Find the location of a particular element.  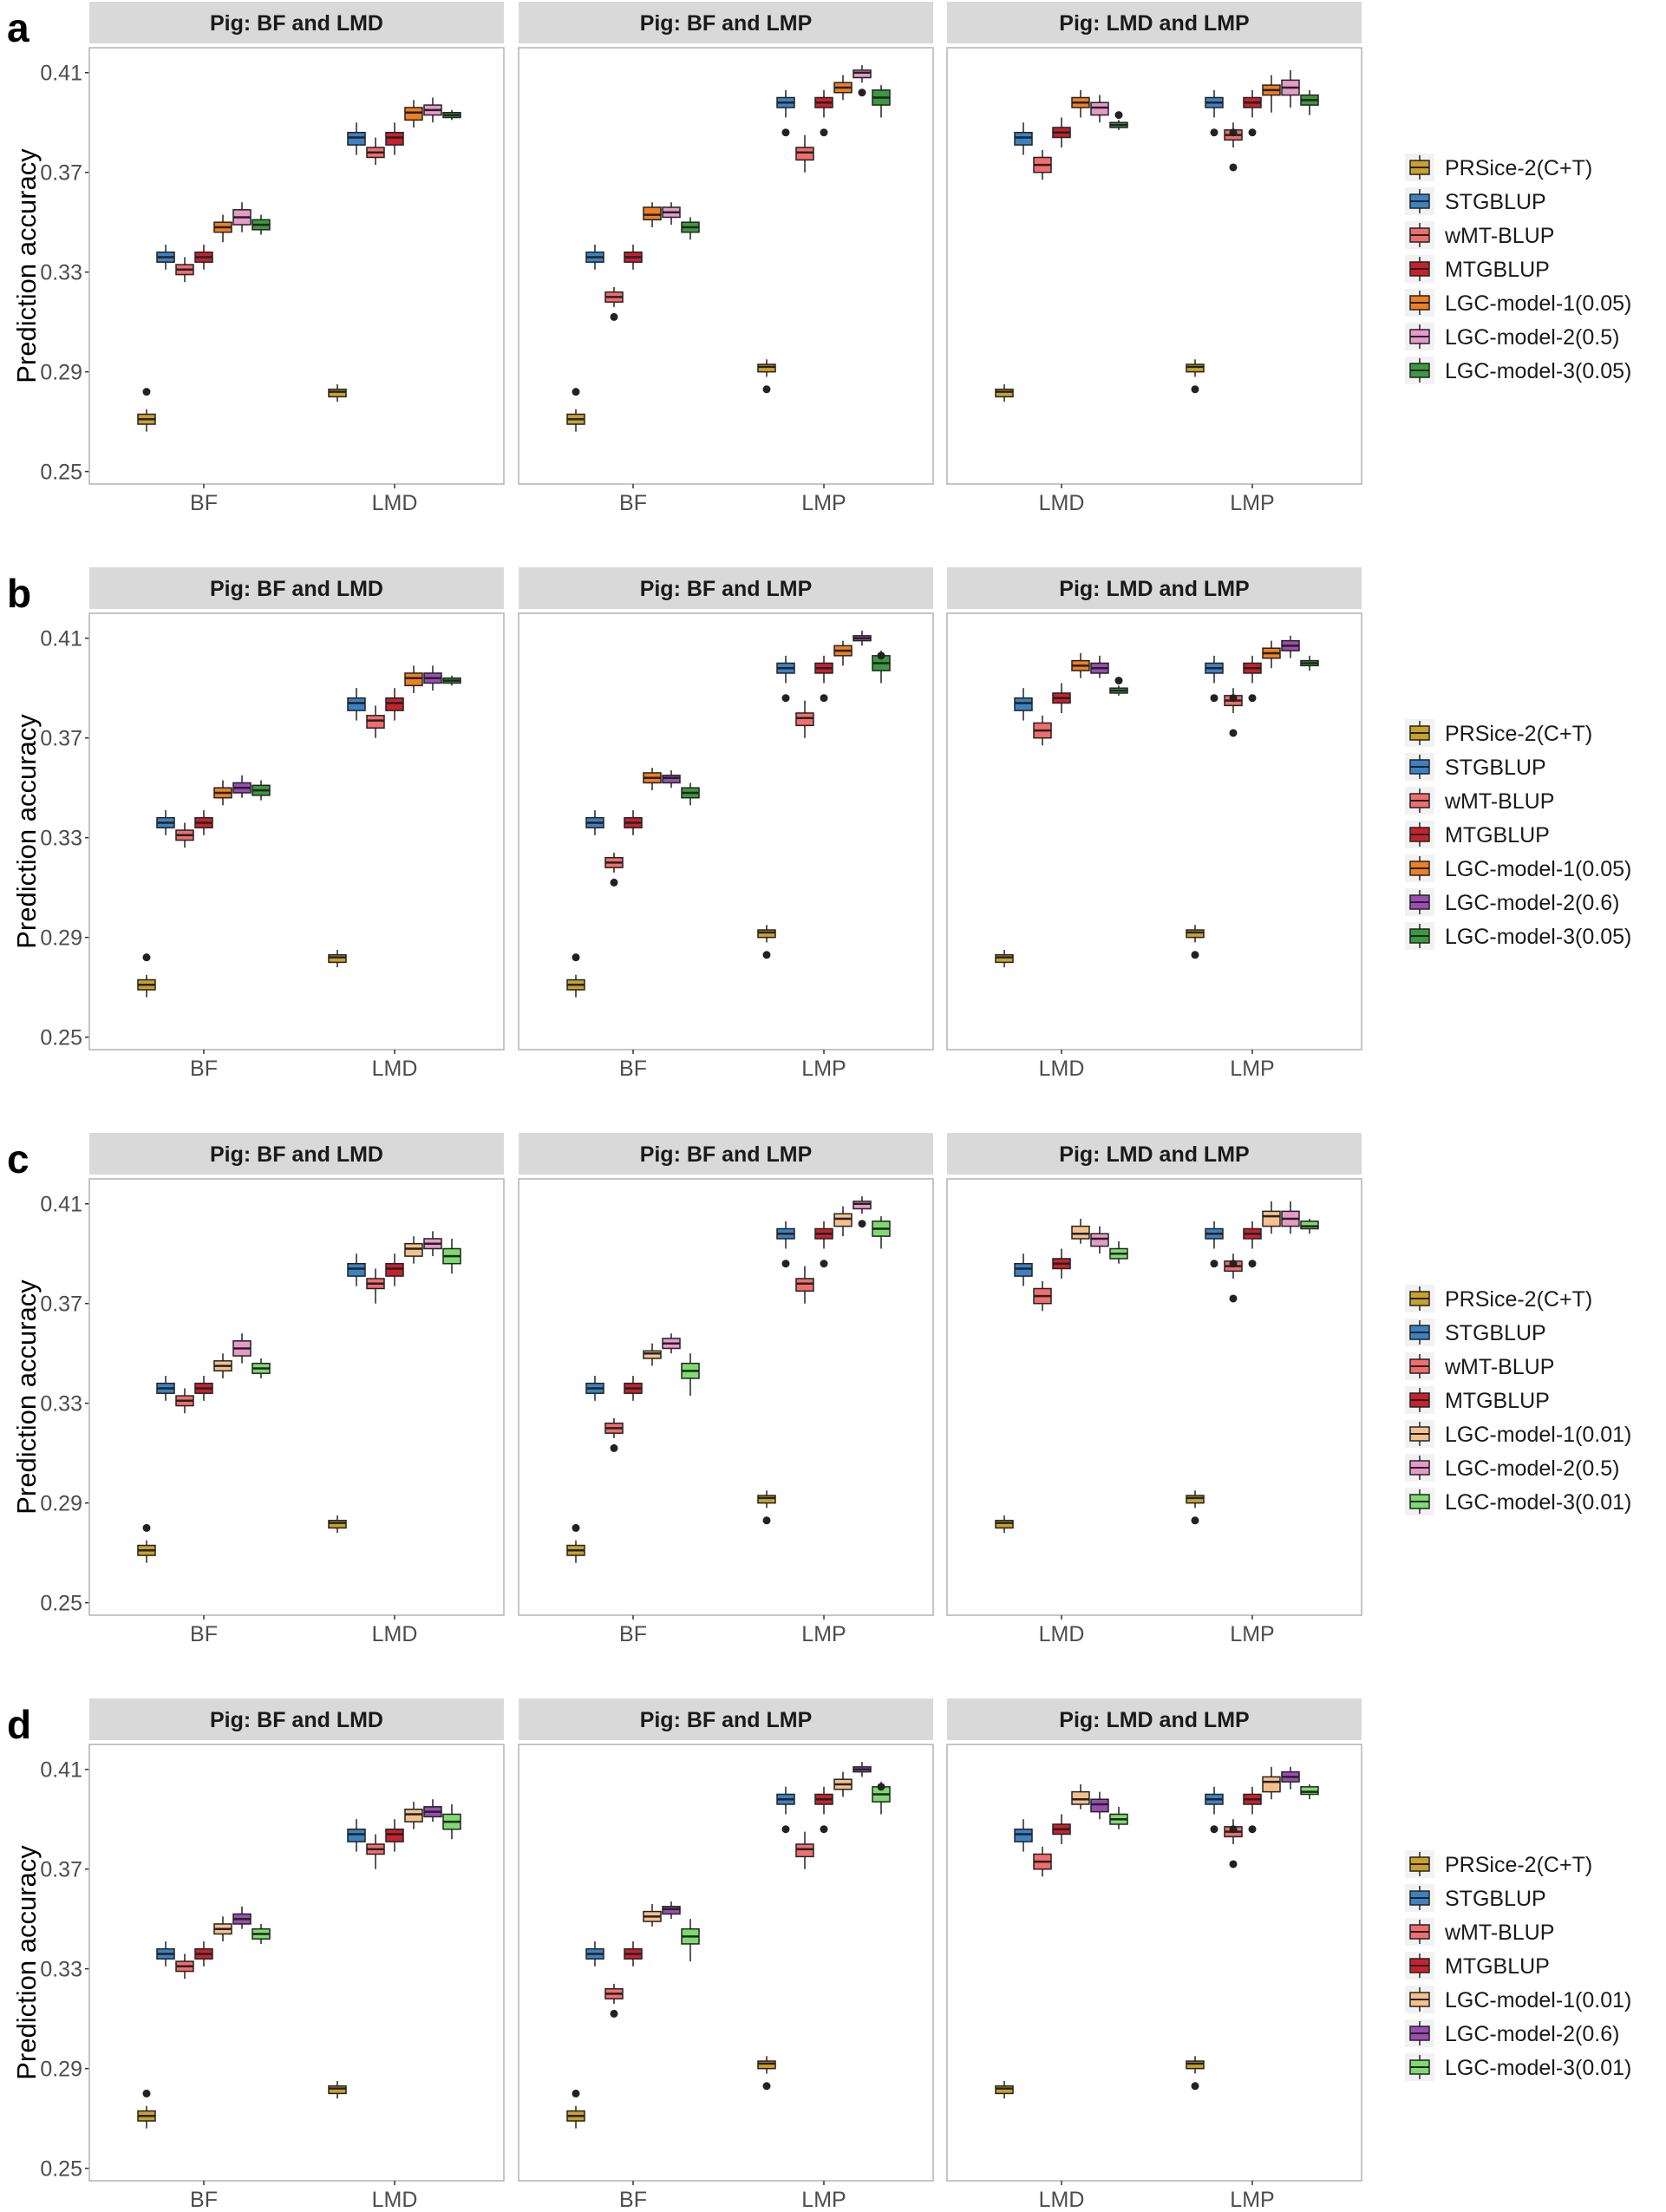

facet-b-3: Pig: LMD and LMP LMD LMP is located at coordinates (1154, 824).